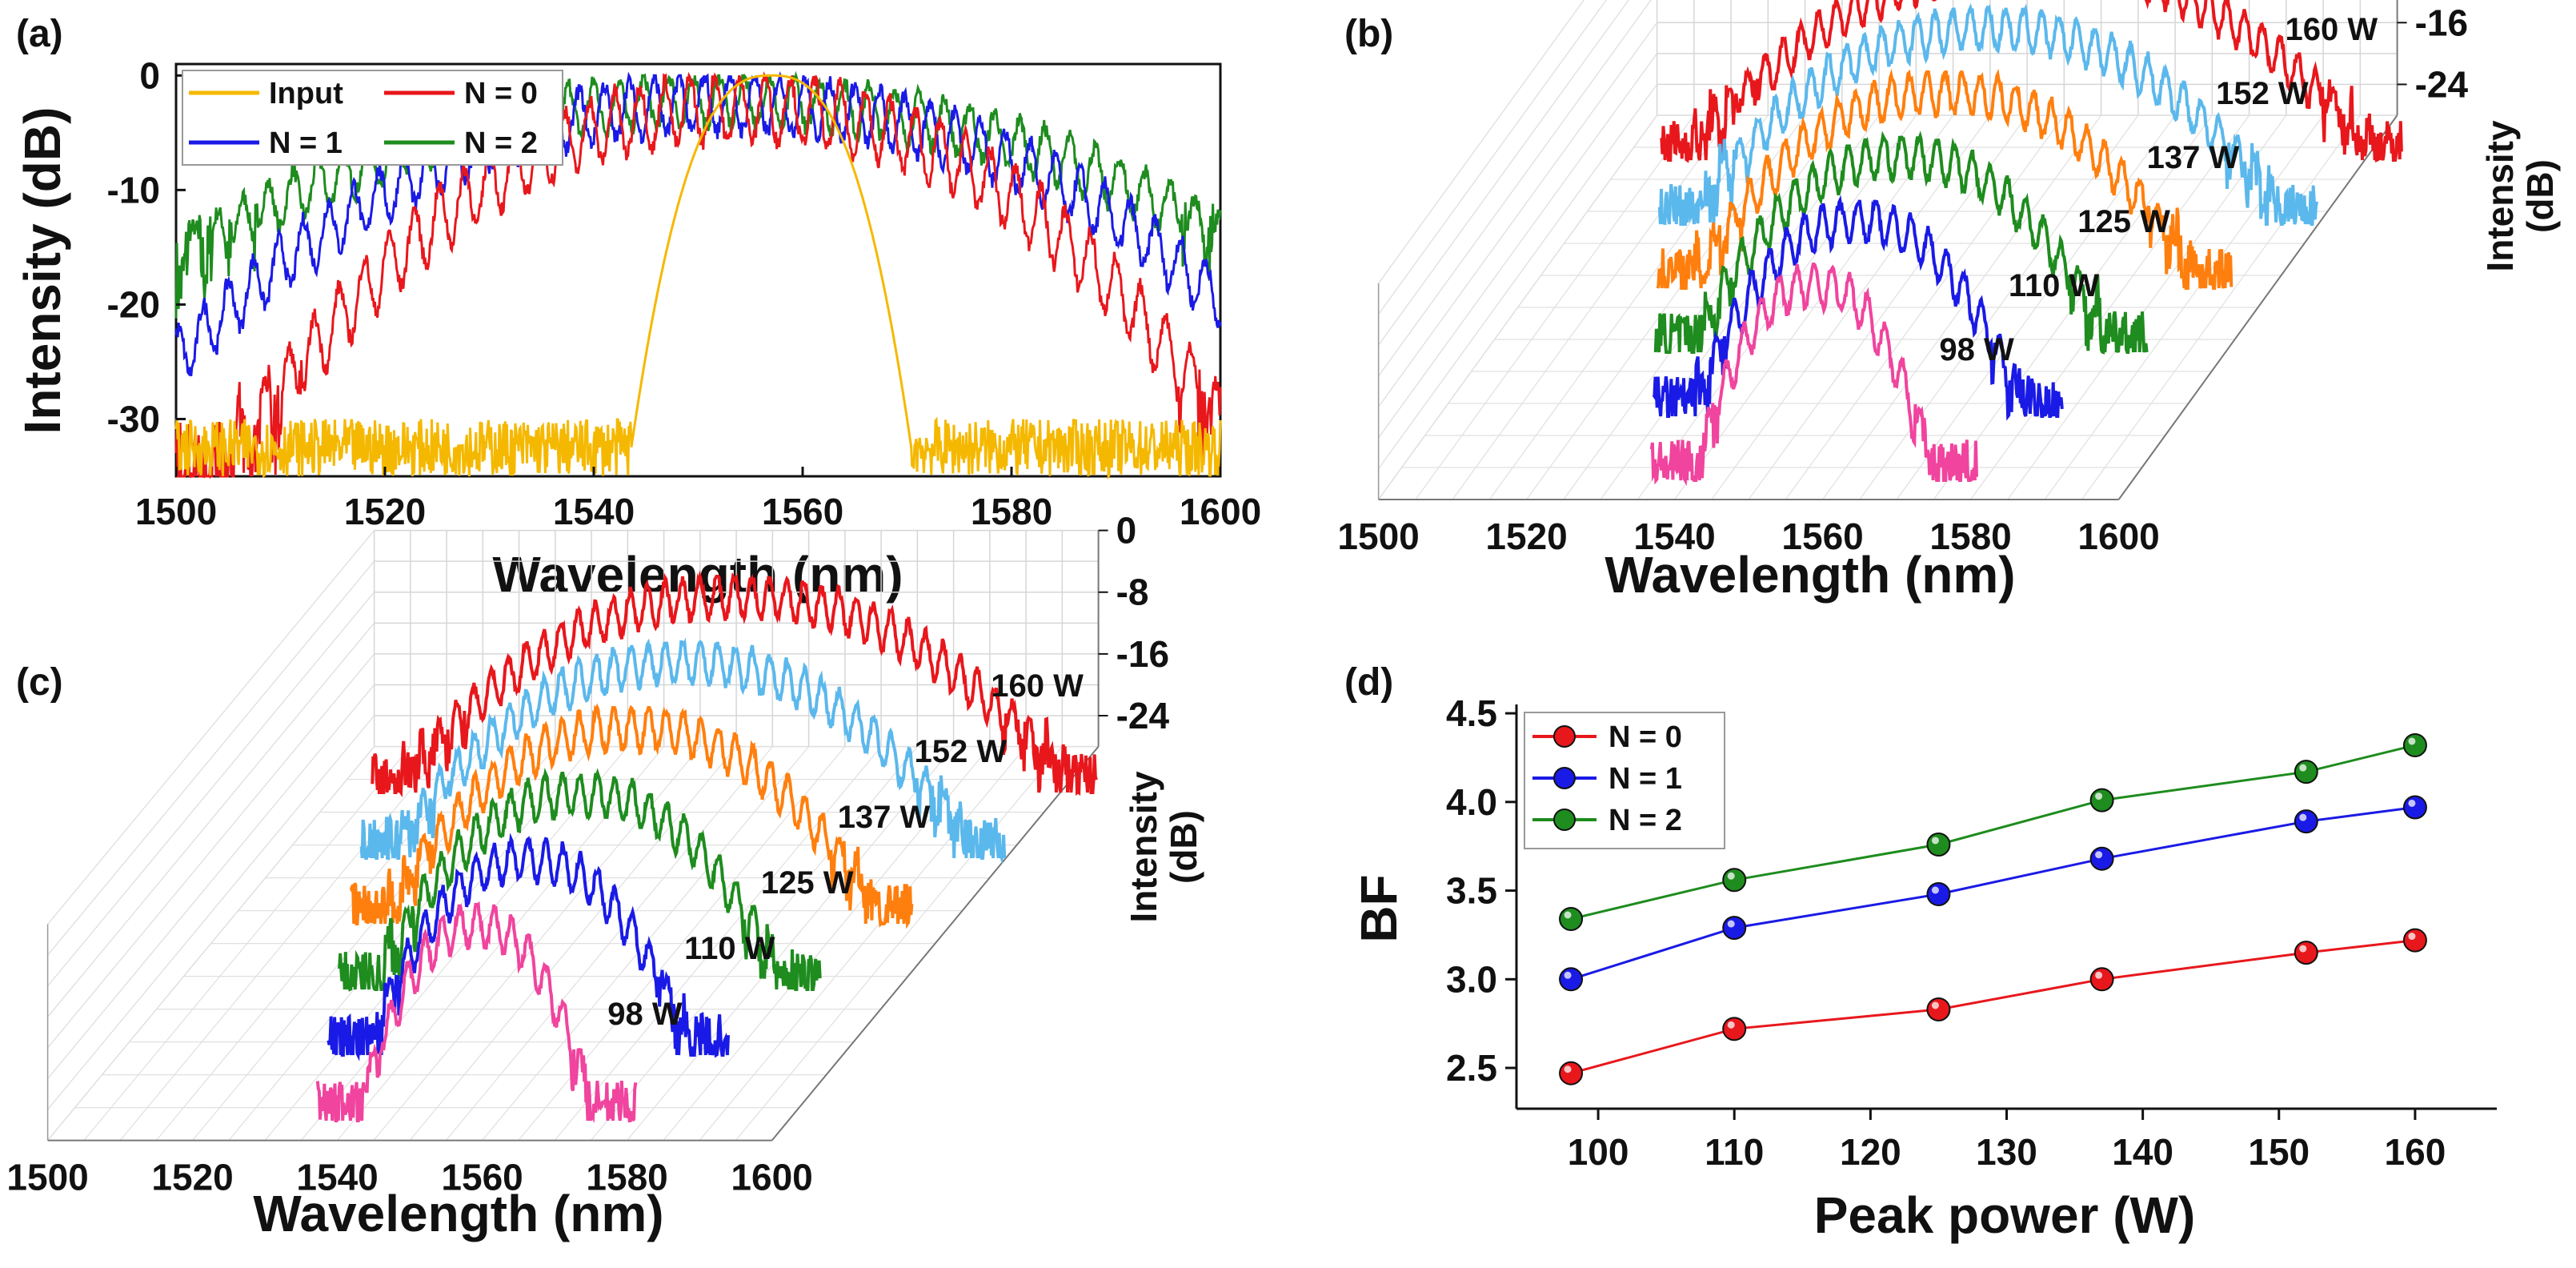  Describe the element at coordinates (1220, 511) in the screenshot. I see `panel-a-x-tick-label: 1600` at that location.